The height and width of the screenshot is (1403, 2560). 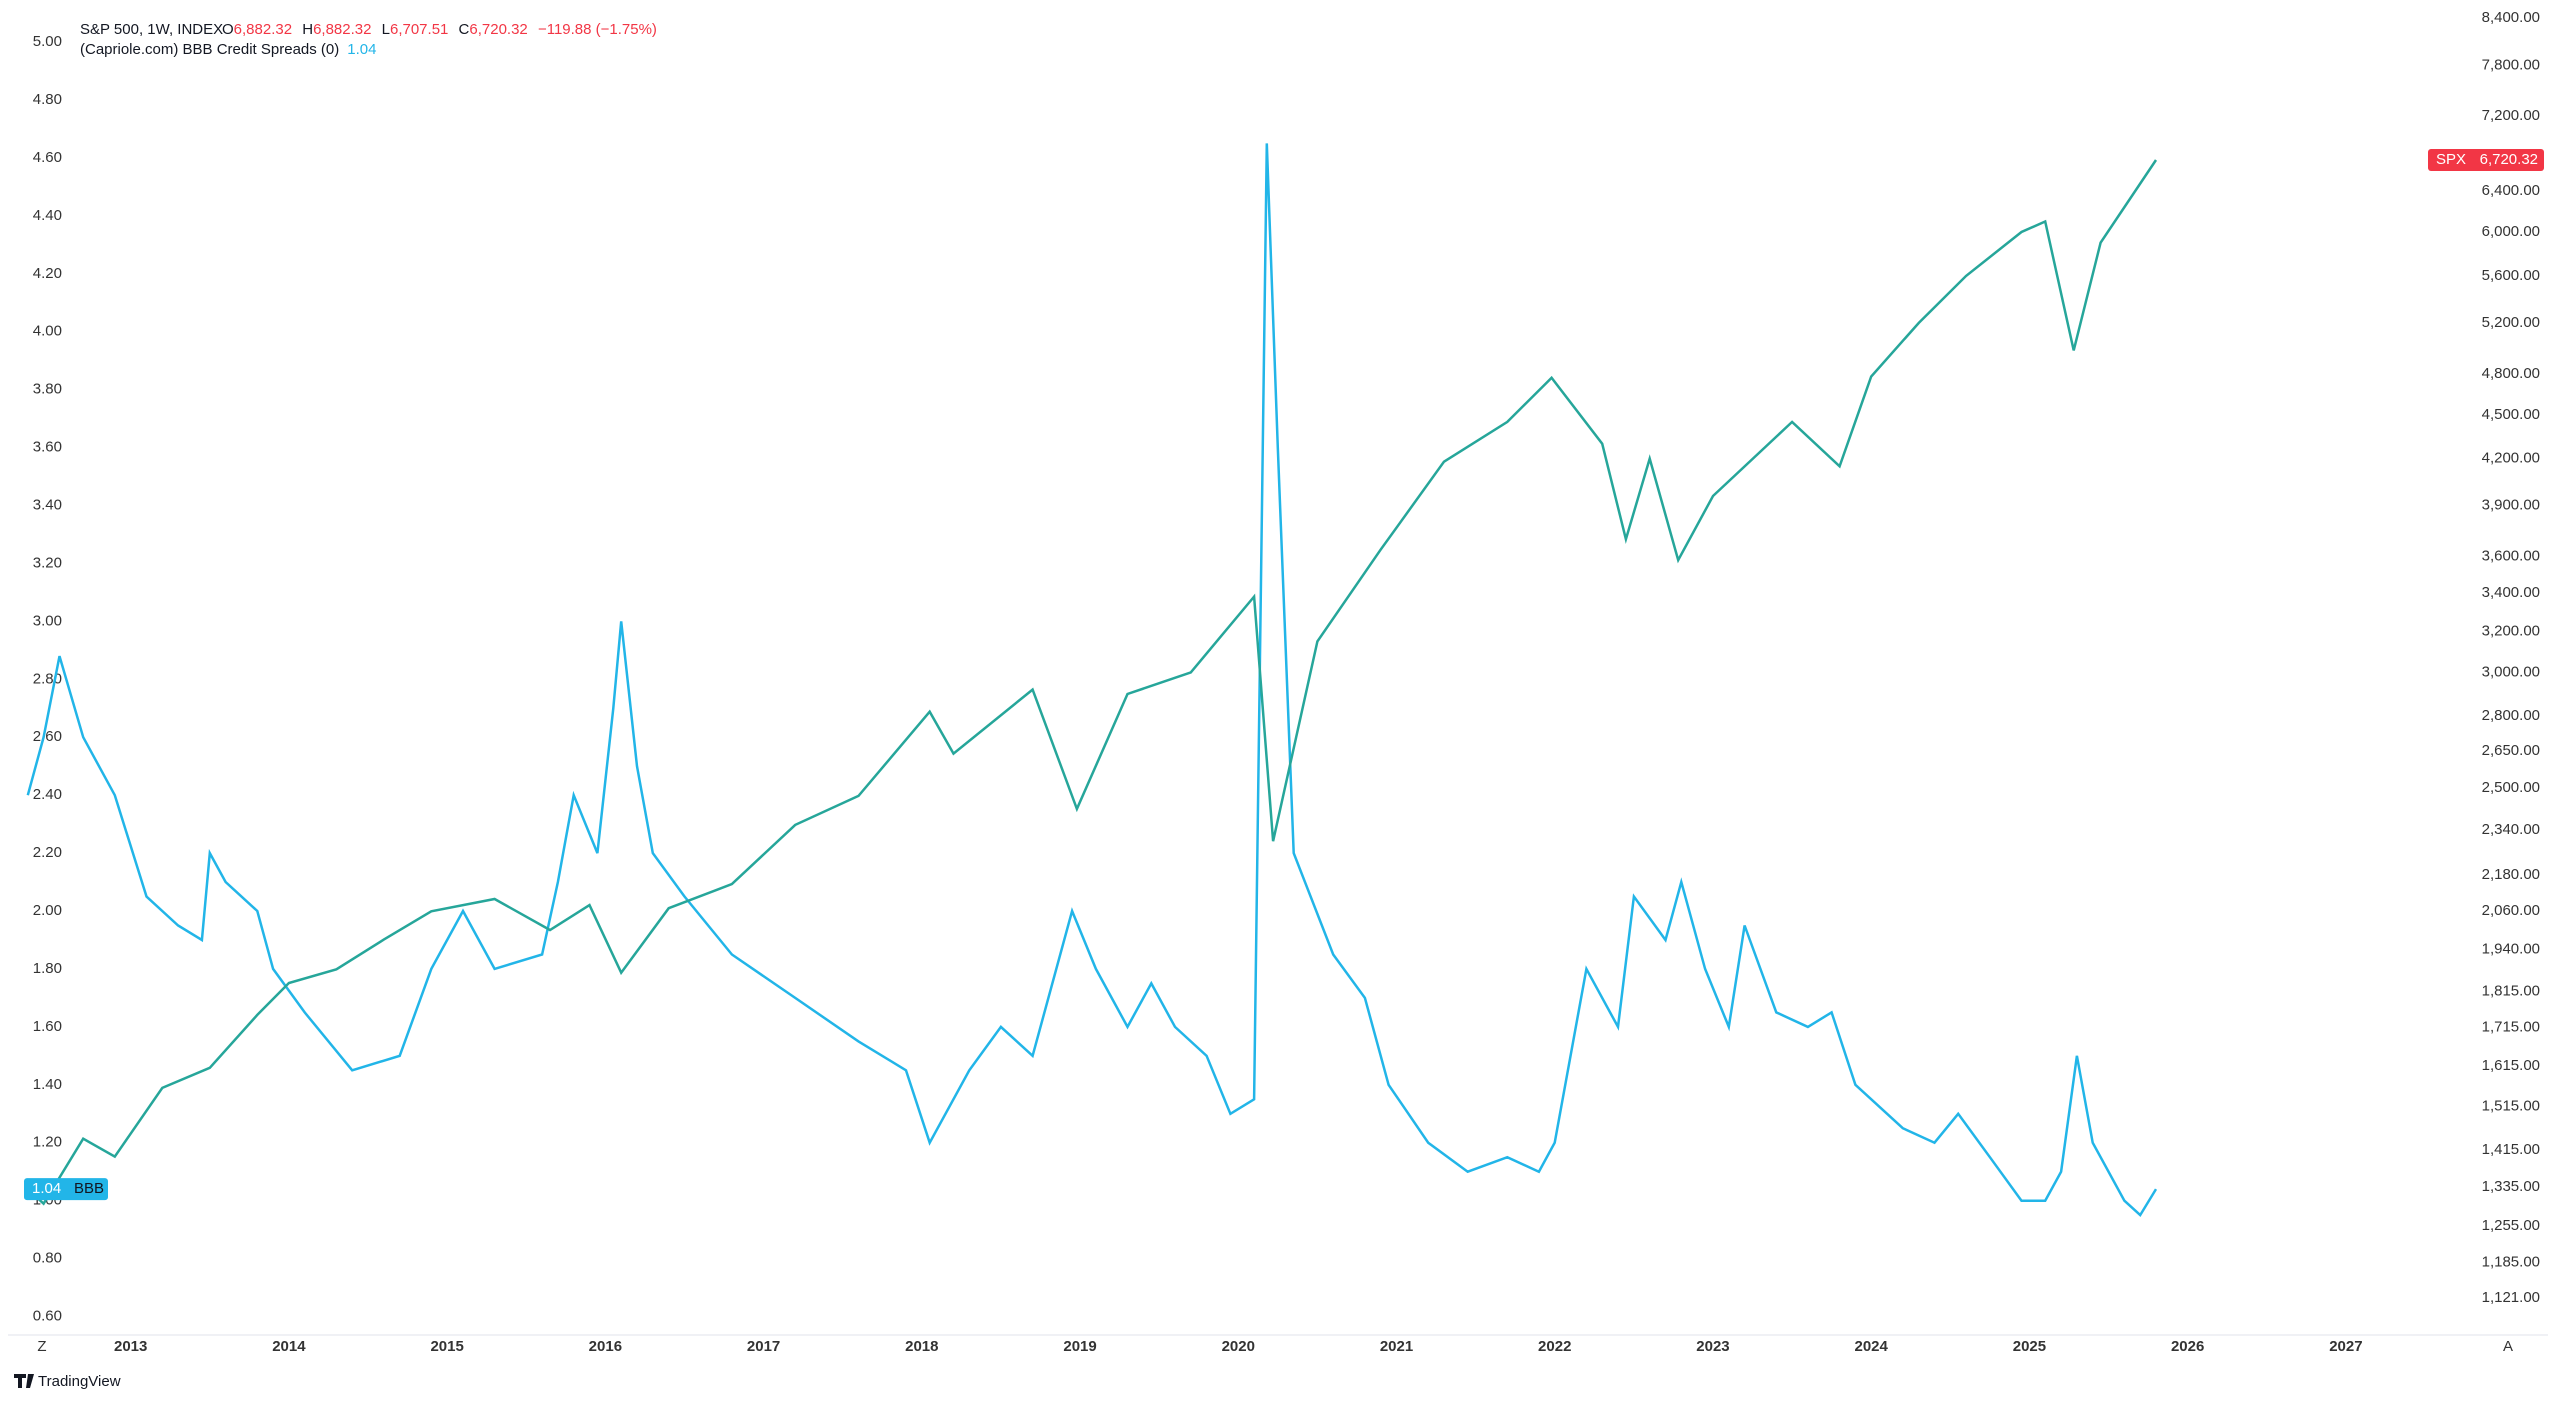 What do you see at coordinates (498, 29) in the screenshot?
I see `close: 6,720.32` at bounding box center [498, 29].